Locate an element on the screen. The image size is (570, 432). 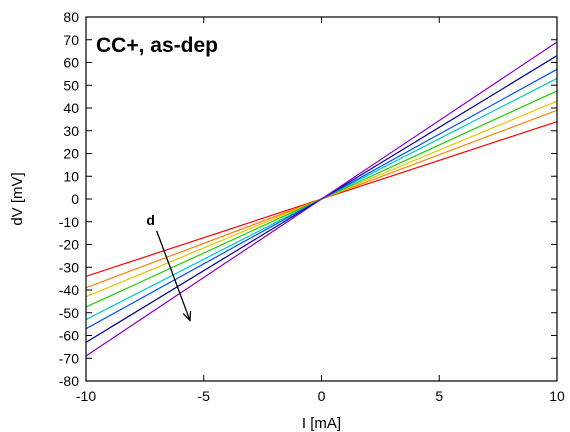
y-tick-label: -40 is located at coordinates (69, 290).